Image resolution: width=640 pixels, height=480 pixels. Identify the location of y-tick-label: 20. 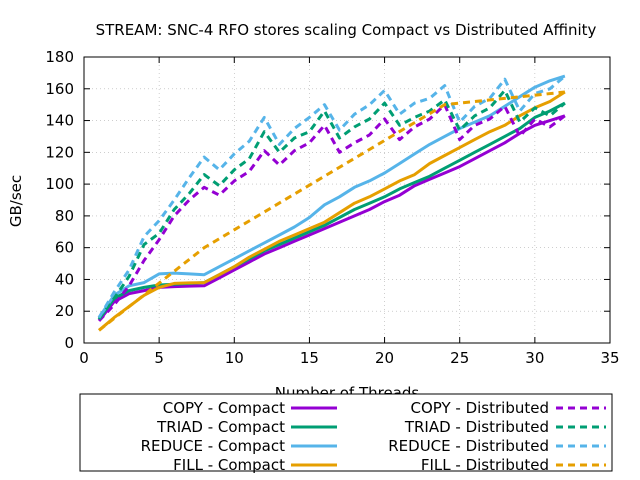
(64, 311).